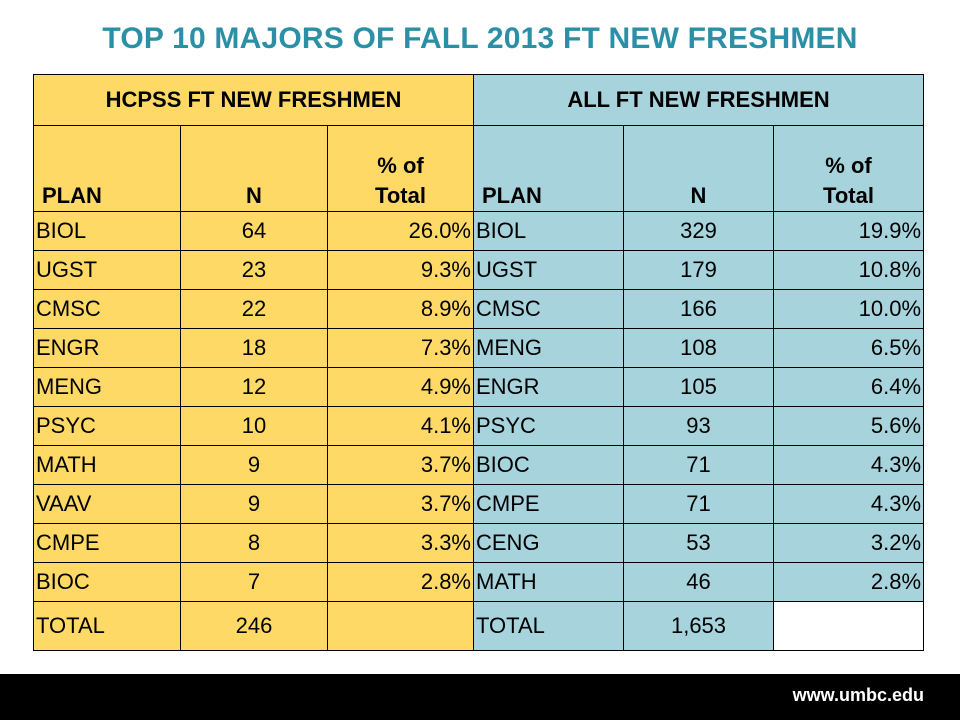  Describe the element at coordinates (698, 348) in the screenshot. I see `cell-n: 108` at that location.